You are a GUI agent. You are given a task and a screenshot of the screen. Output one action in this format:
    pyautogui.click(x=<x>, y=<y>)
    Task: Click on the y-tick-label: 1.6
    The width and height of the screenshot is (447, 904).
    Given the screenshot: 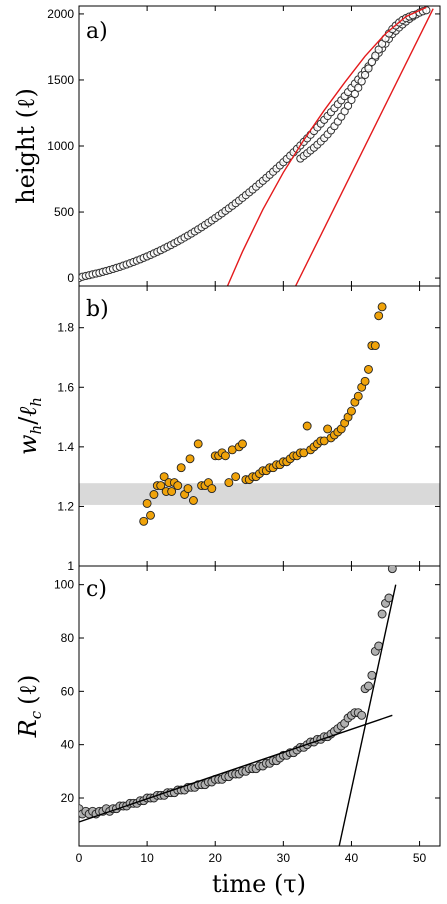 What is the action you would take?
    pyautogui.click(x=65, y=387)
    